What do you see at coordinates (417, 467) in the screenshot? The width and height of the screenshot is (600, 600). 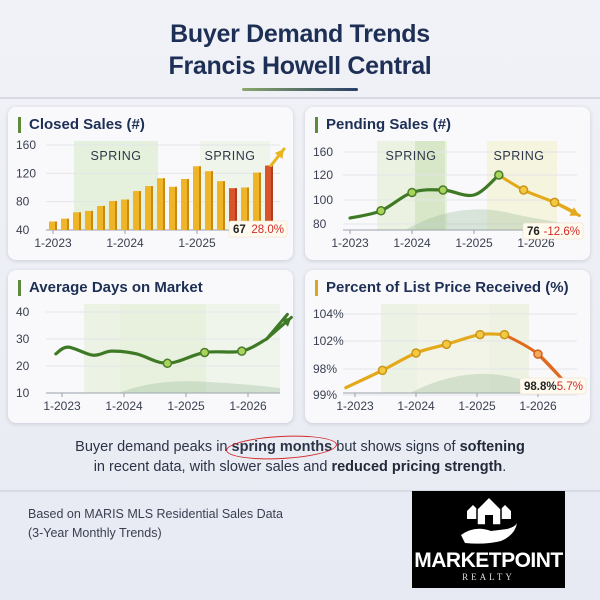 I see `summary-bold: reduced pricing strength` at bounding box center [417, 467].